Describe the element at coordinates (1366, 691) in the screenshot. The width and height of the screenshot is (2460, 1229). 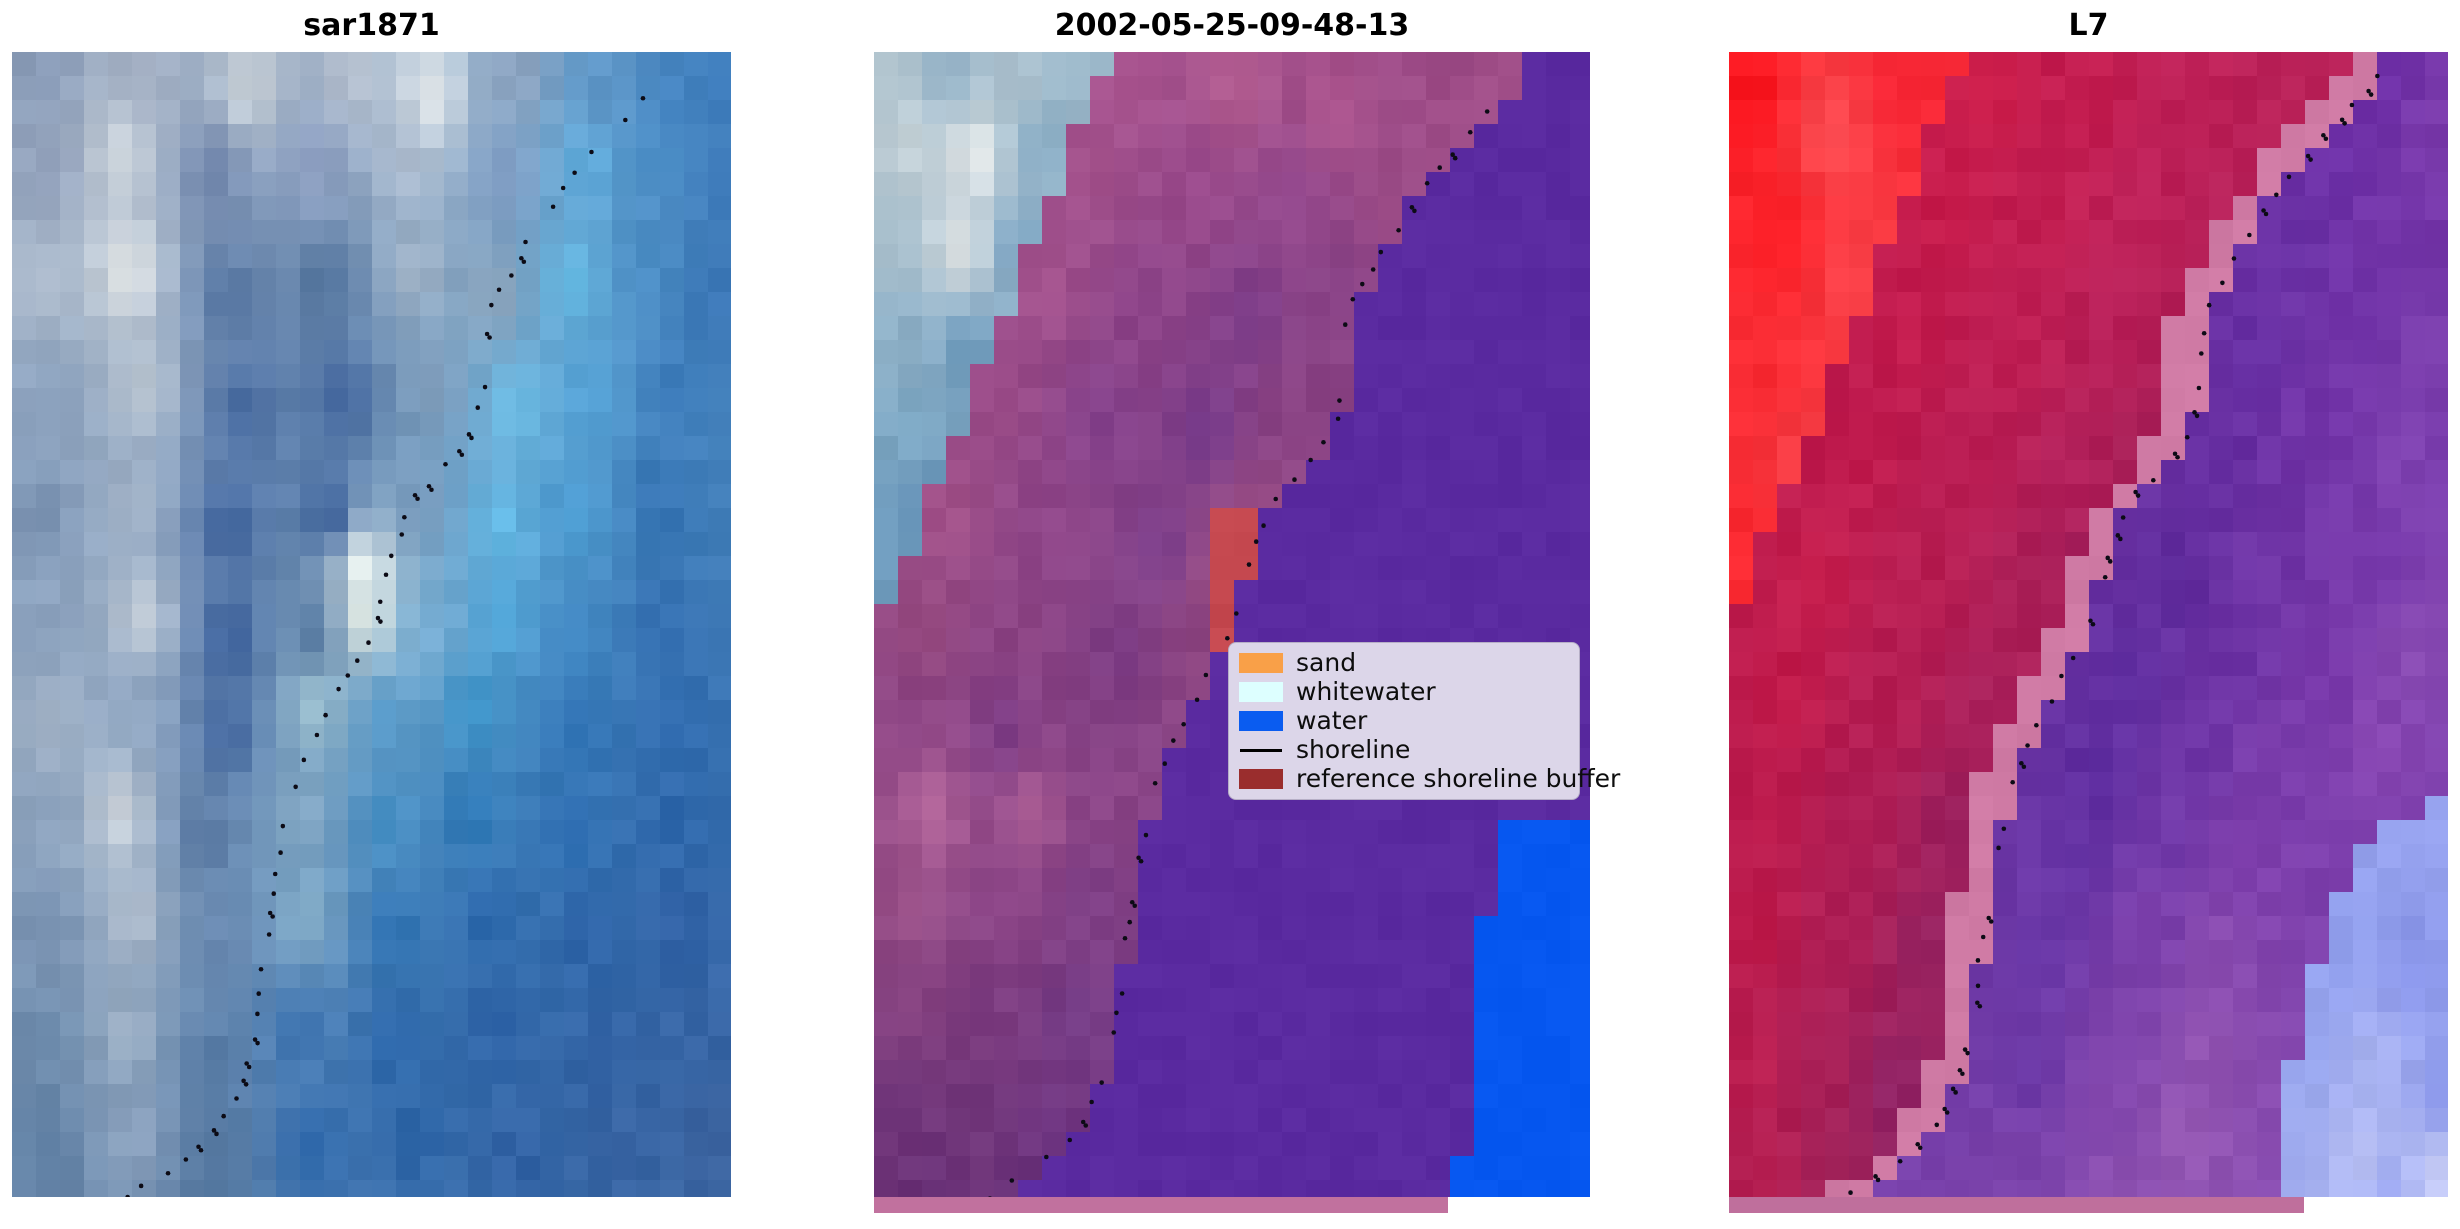
I see `legend-label: whitewater` at that location.